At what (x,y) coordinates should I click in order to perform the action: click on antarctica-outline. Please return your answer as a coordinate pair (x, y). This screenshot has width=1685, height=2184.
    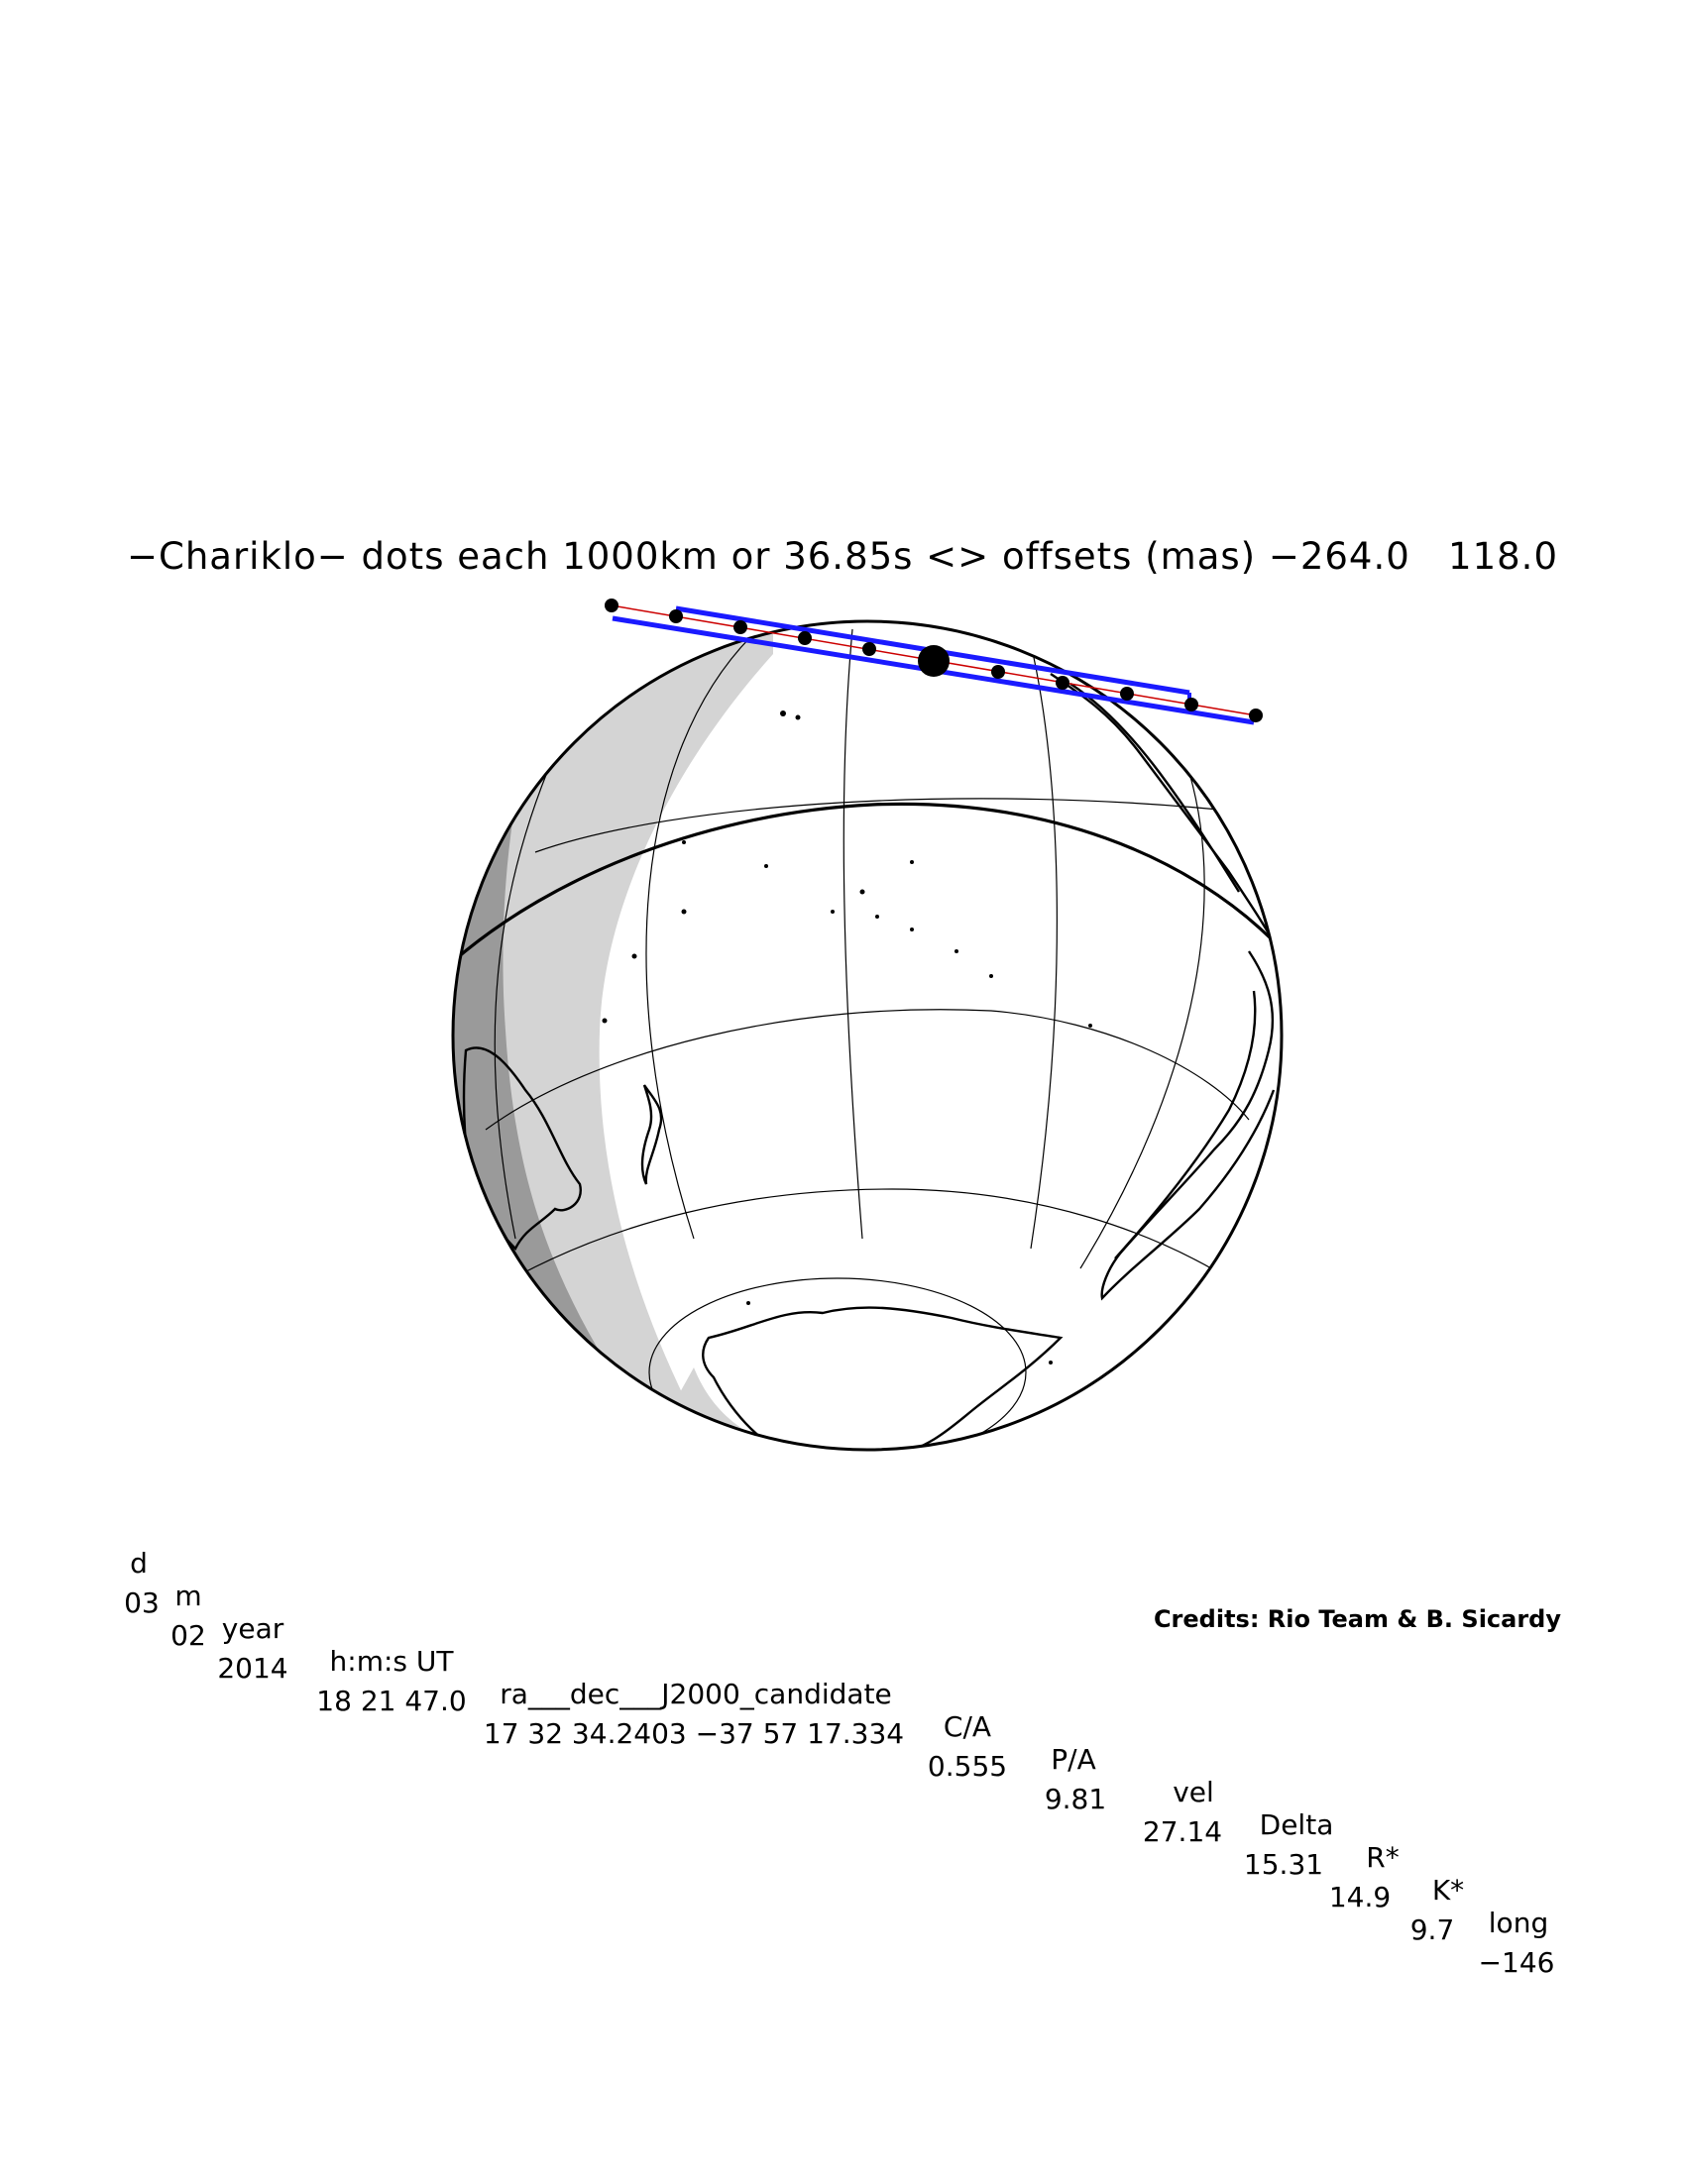
    Looking at the image, I should click on (883, 1378).